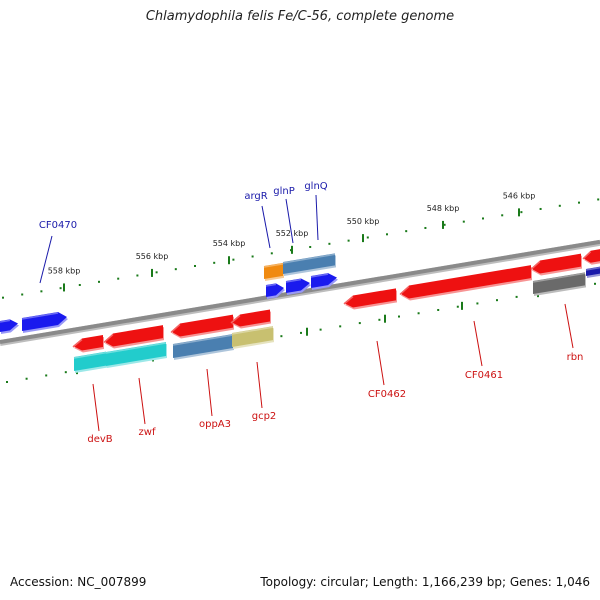  I want to click on scale-tick-label: 548 kbp, so click(443, 208).